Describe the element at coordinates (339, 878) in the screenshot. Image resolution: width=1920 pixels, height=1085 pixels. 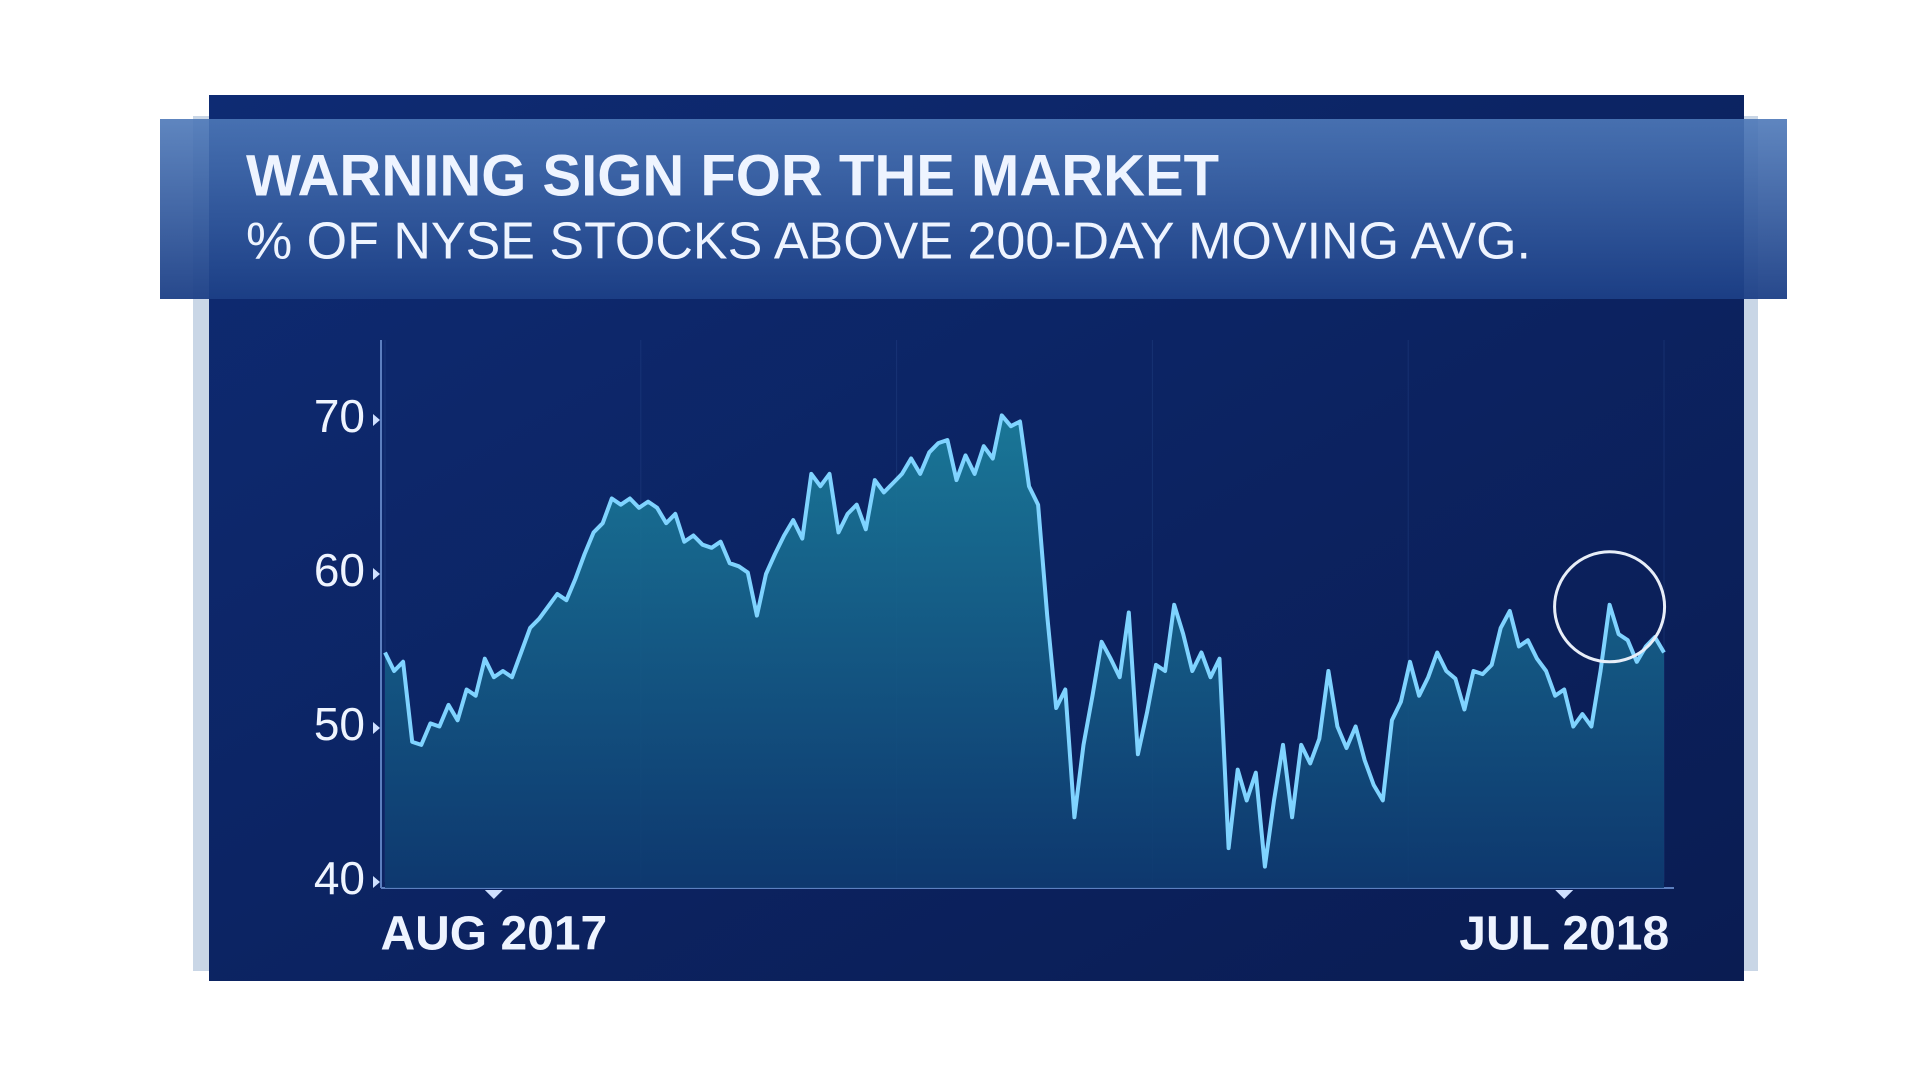
I see `y-tick-label: 40` at that location.